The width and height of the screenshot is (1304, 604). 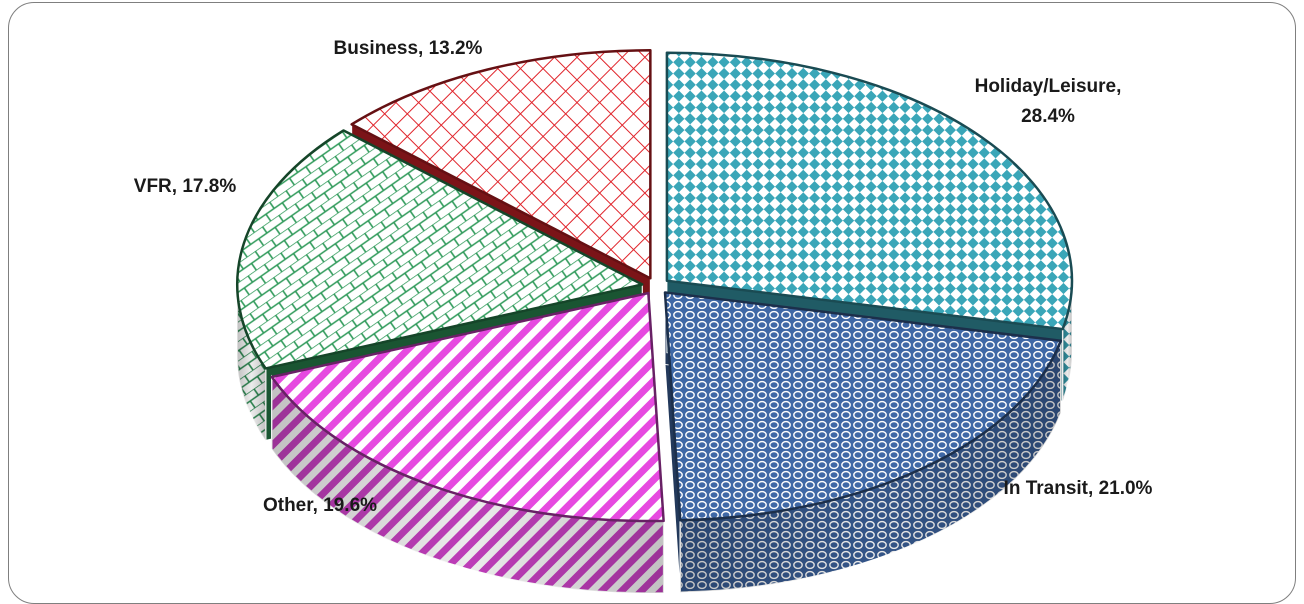 What do you see at coordinates (869, 191) in the screenshot?
I see `slice-holiday-leisure` at bounding box center [869, 191].